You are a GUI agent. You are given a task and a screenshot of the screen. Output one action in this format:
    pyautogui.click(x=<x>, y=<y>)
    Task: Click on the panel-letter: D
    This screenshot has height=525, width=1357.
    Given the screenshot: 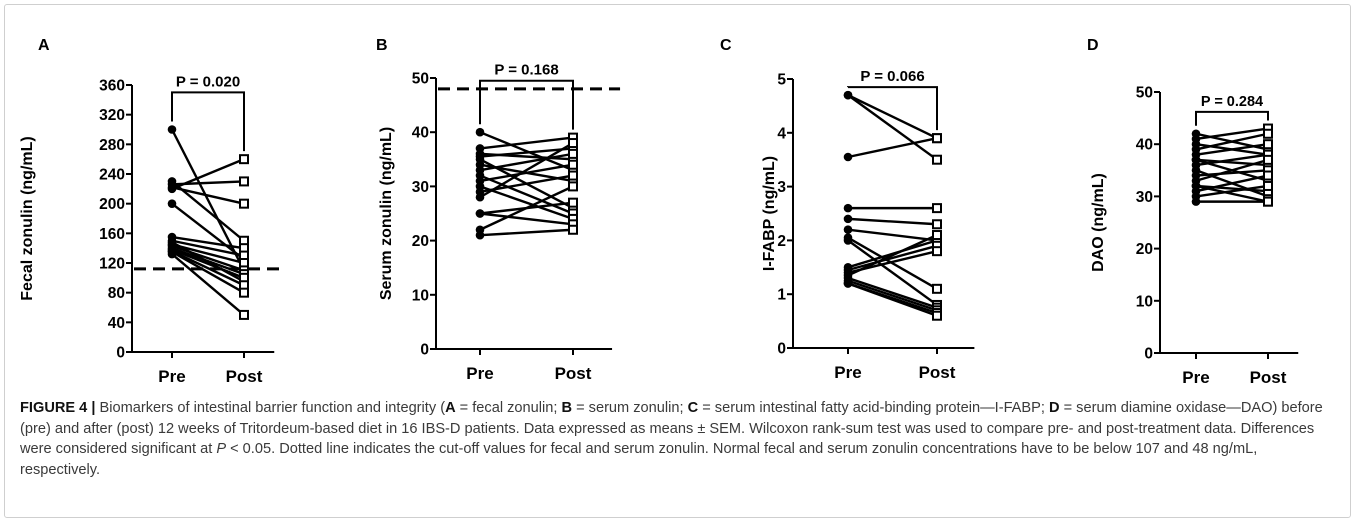 What is the action you would take?
    pyautogui.click(x=1093, y=45)
    